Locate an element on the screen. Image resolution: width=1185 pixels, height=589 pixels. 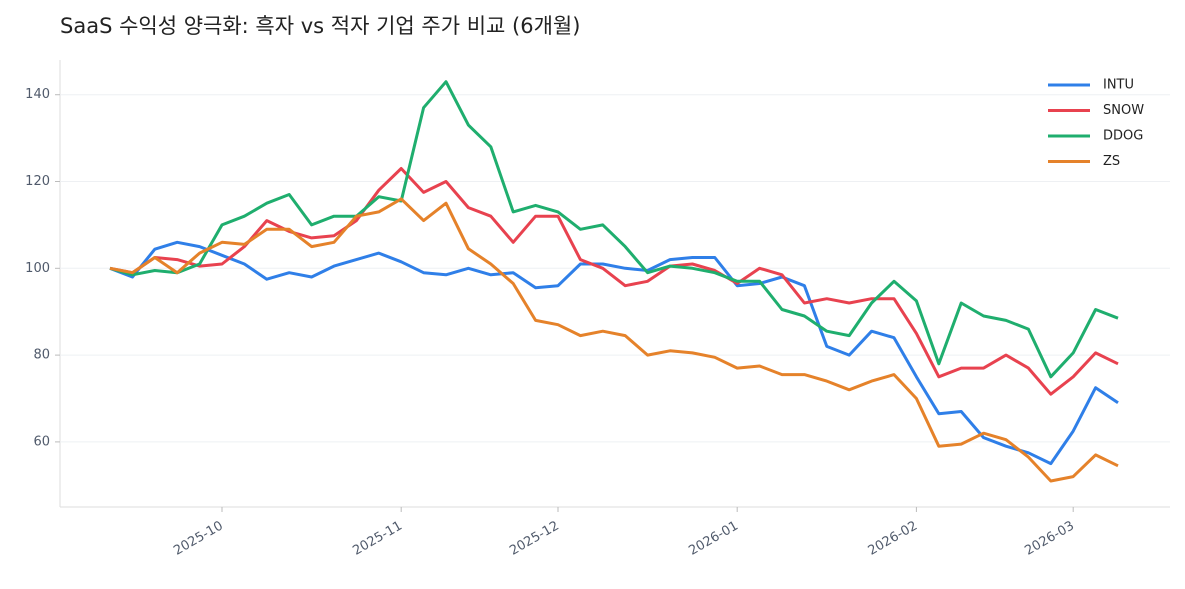
legend-label: INTU is located at coordinates (1118, 85).